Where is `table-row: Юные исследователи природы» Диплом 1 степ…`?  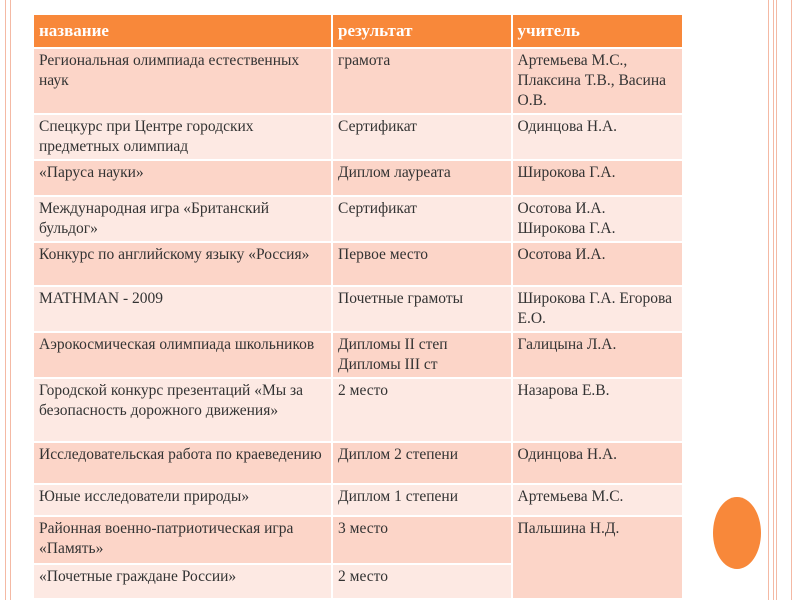
table-row: Юные исследователи природы» Диплом 1 степ… is located at coordinates (358, 500).